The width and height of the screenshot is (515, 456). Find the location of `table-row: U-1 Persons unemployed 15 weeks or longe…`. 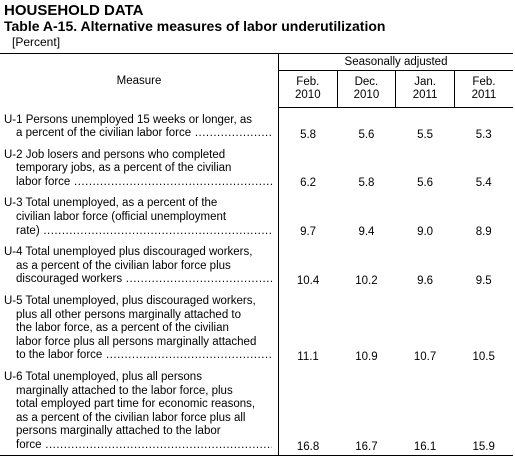

table-row: U-1 Persons unemployed 15 weeks or longe… is located at coordinates (256, 125).